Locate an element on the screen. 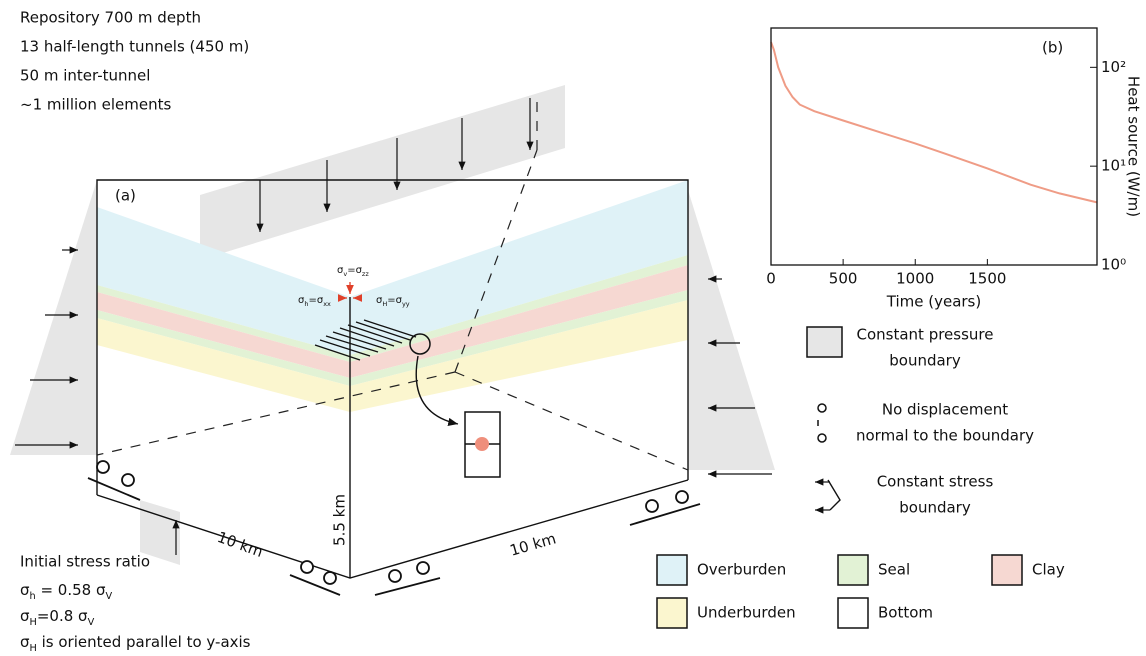 The height and width of the screenshot is (656, 1146). plot-frame is located at coordinates (934, 146).